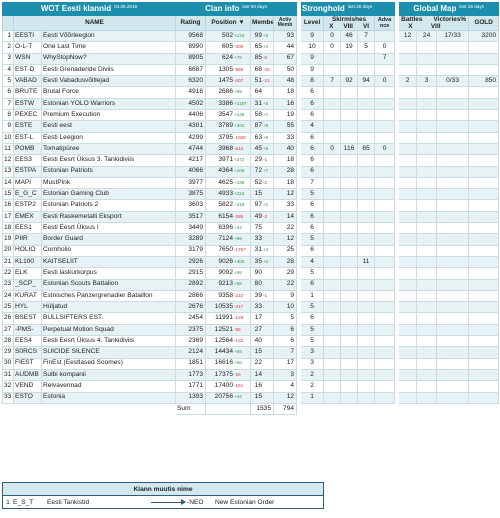 The image size is (500, 518). What do you see at coordinates (262, 23) in the screenshot?
I see `col-members: Members` at bounding box center [262, 23].